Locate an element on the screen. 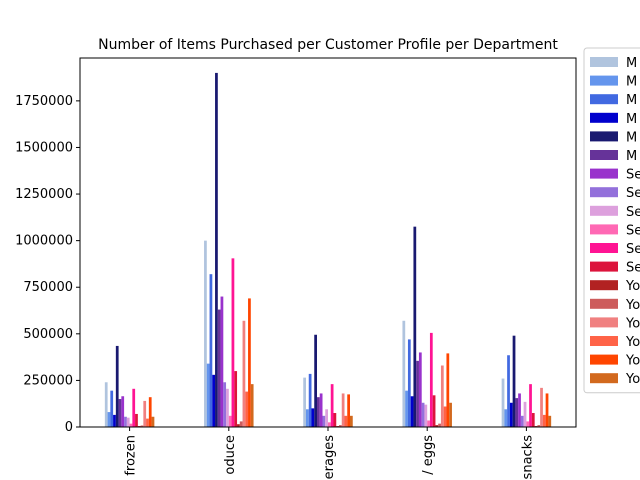 This screenshot has height=480, width=640. x-axis: frozen oduce erages / eggs snacks is located at coordinates (329, 453).